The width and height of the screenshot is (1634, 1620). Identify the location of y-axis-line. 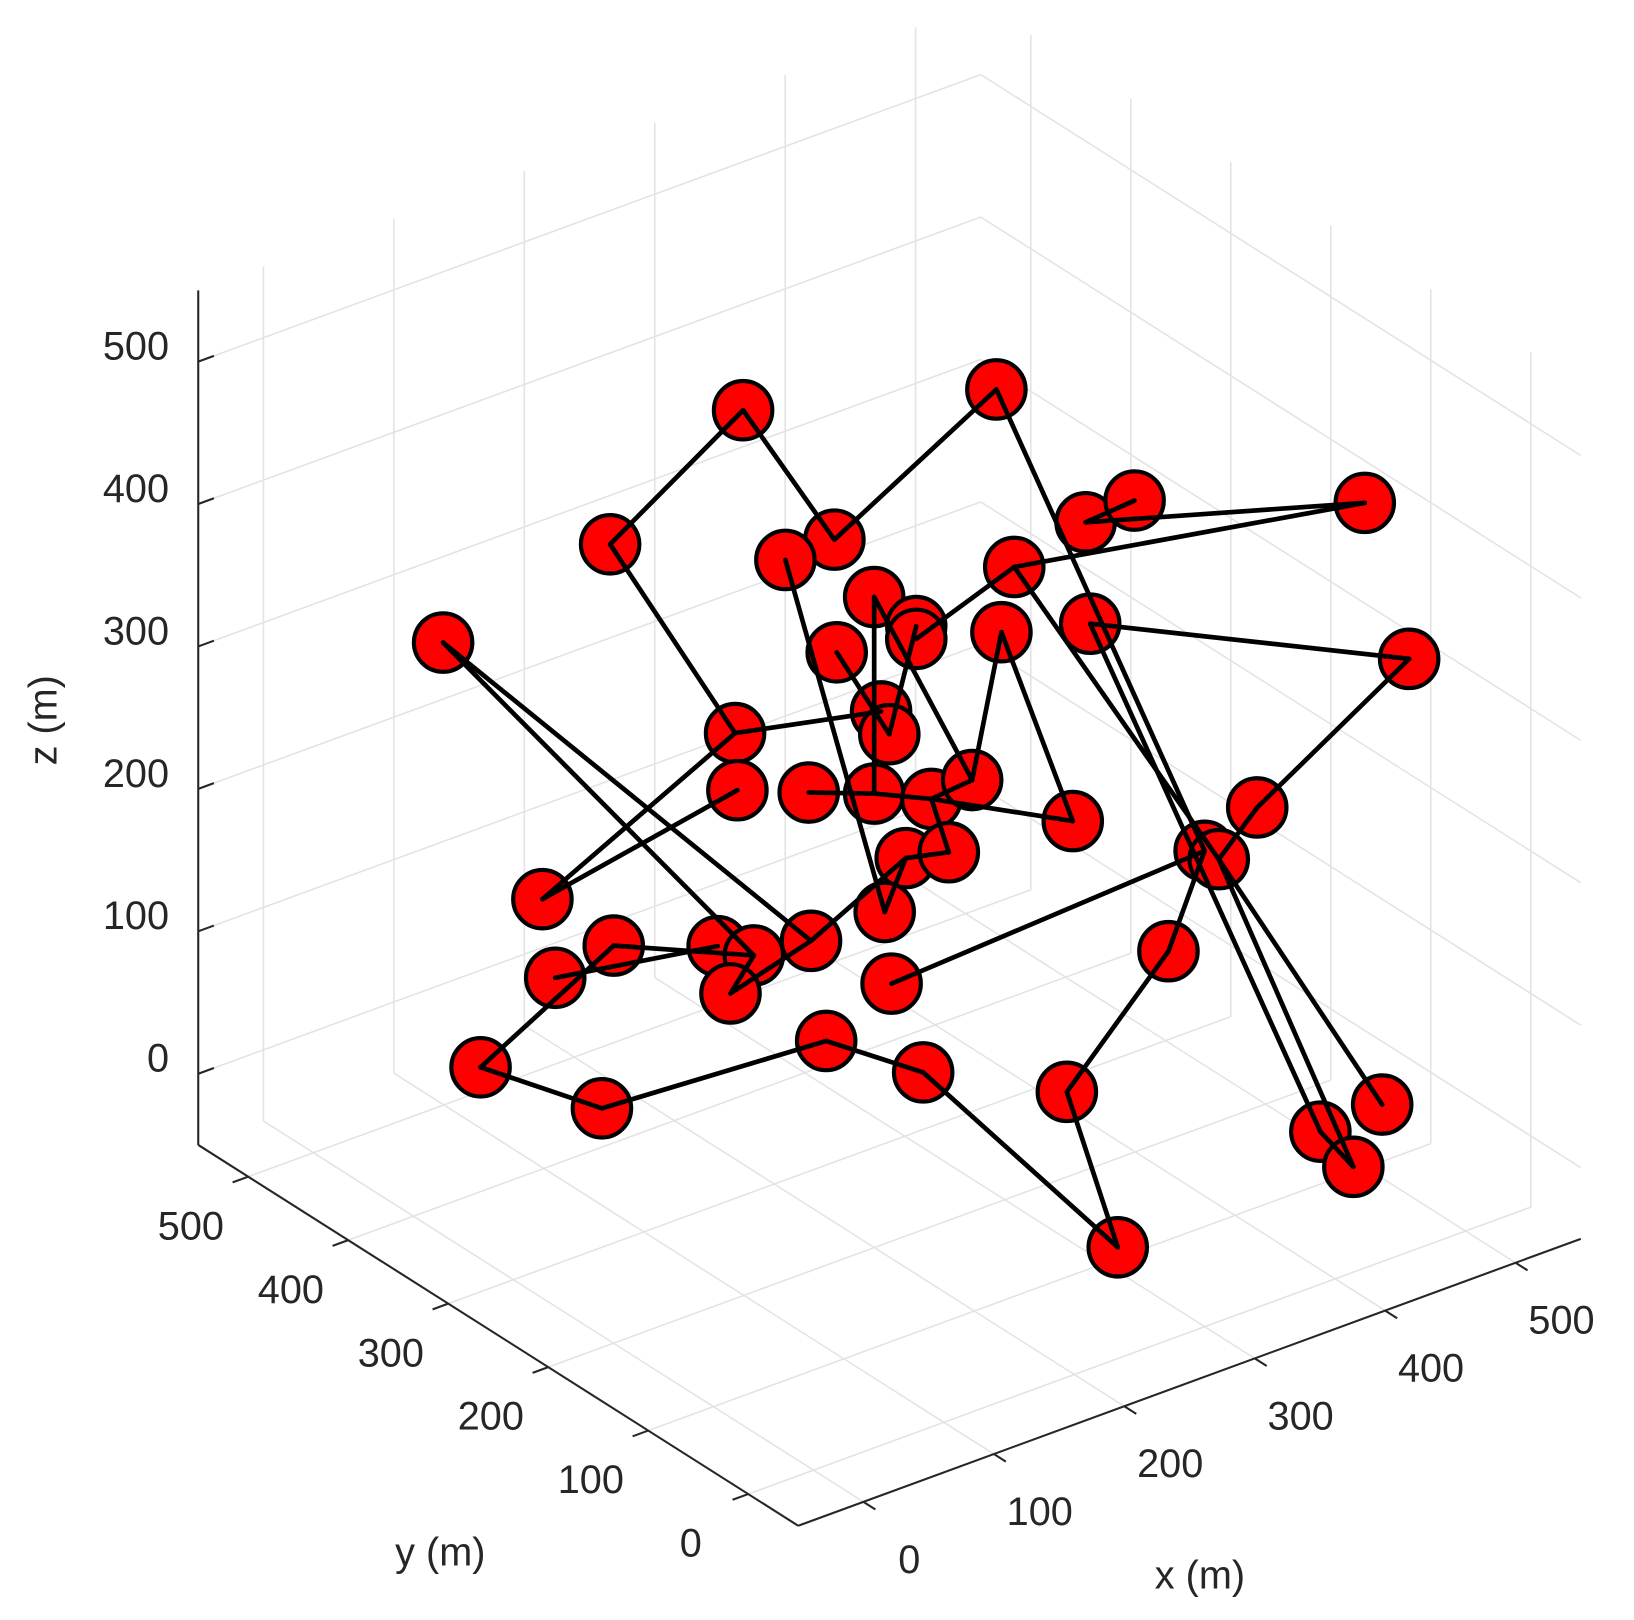
(498, 1335).